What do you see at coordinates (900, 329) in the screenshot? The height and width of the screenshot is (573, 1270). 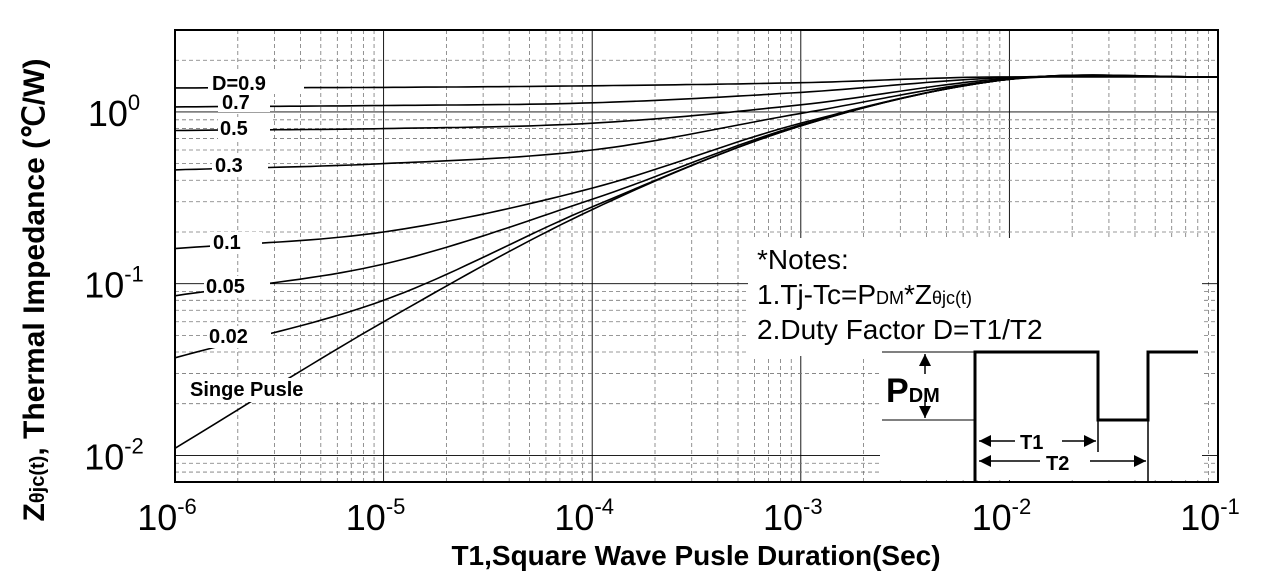 I see `notes-line2: 2.Duty Factor D=T1/T2` at bounding box center [900, 329].